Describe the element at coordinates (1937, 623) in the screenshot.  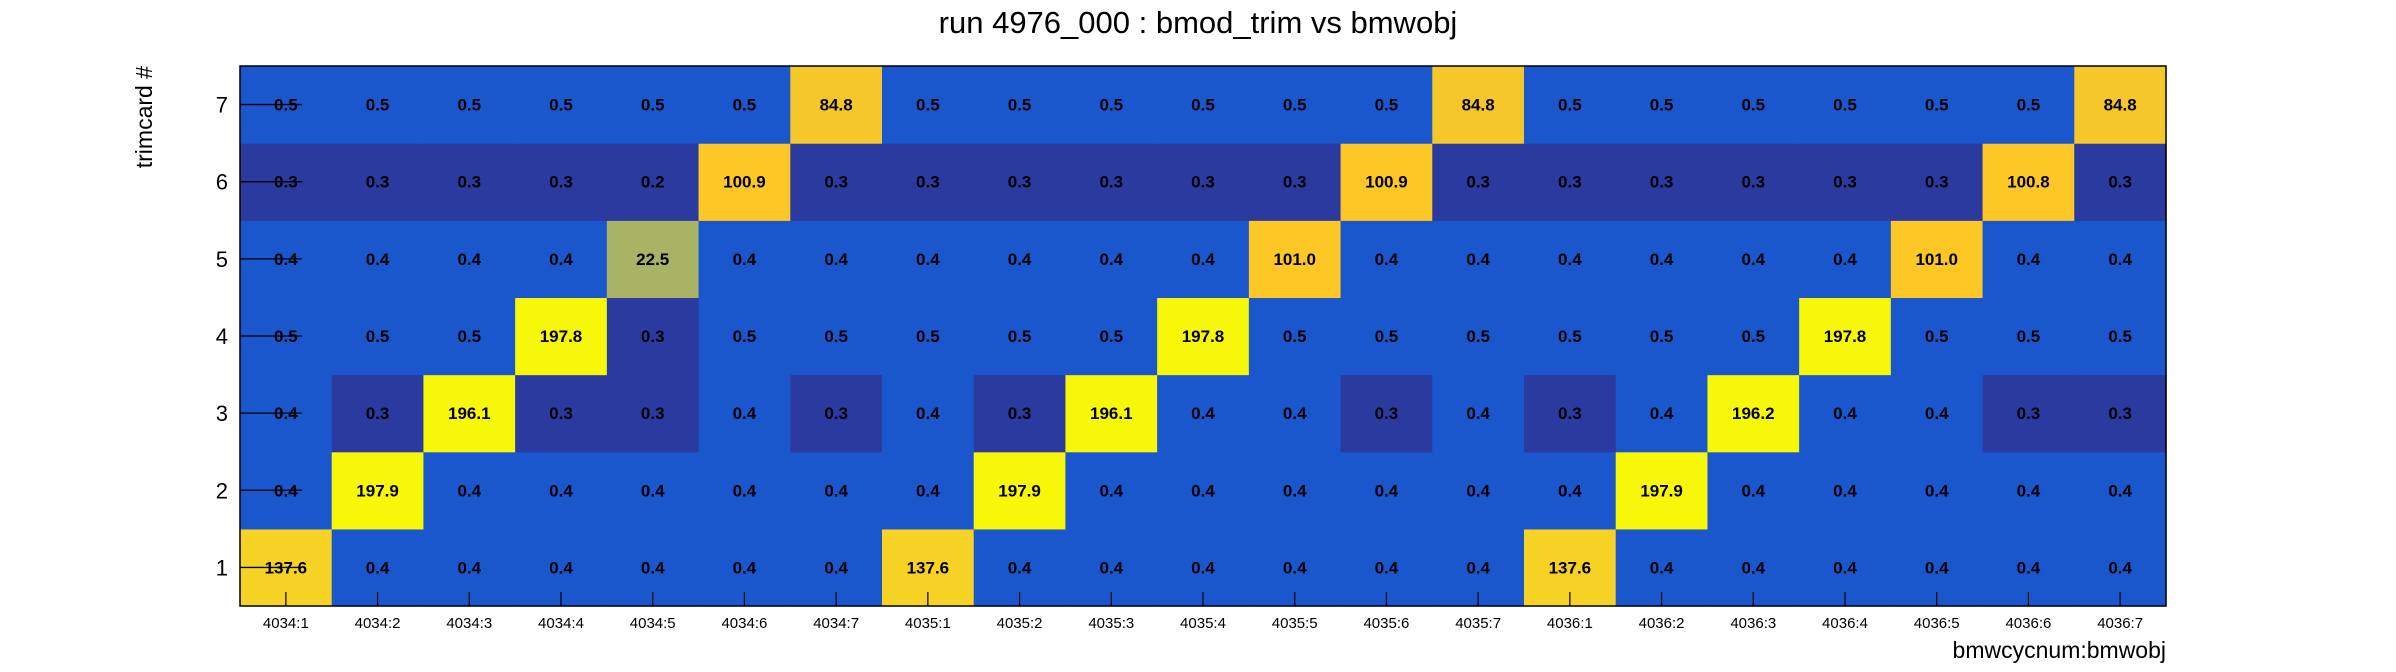
I see `x-tick-label: 4036:5` at that location.